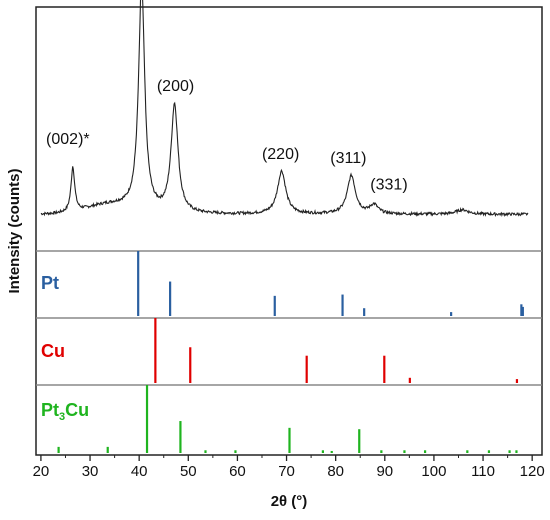 This screenshot has height=520, width=550. Describe the element at coordinates (90, 471) in the screenshot. I see `x-tick-label: 30` at that location.